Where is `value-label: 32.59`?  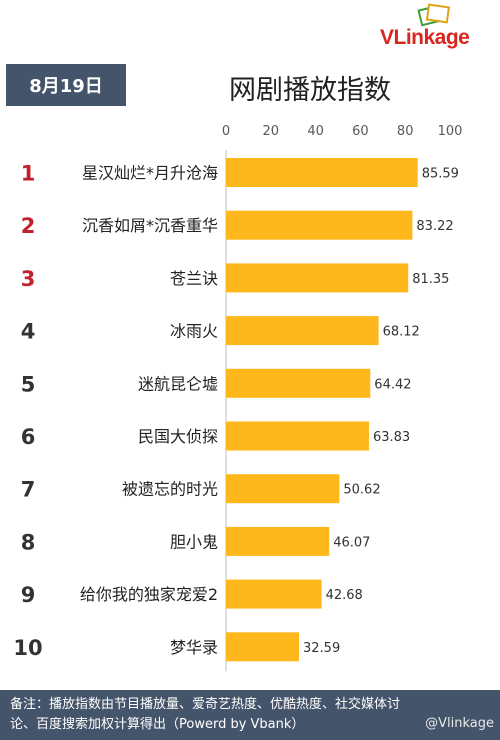
value-label: 32.59 is located at coordinates (321, 648).